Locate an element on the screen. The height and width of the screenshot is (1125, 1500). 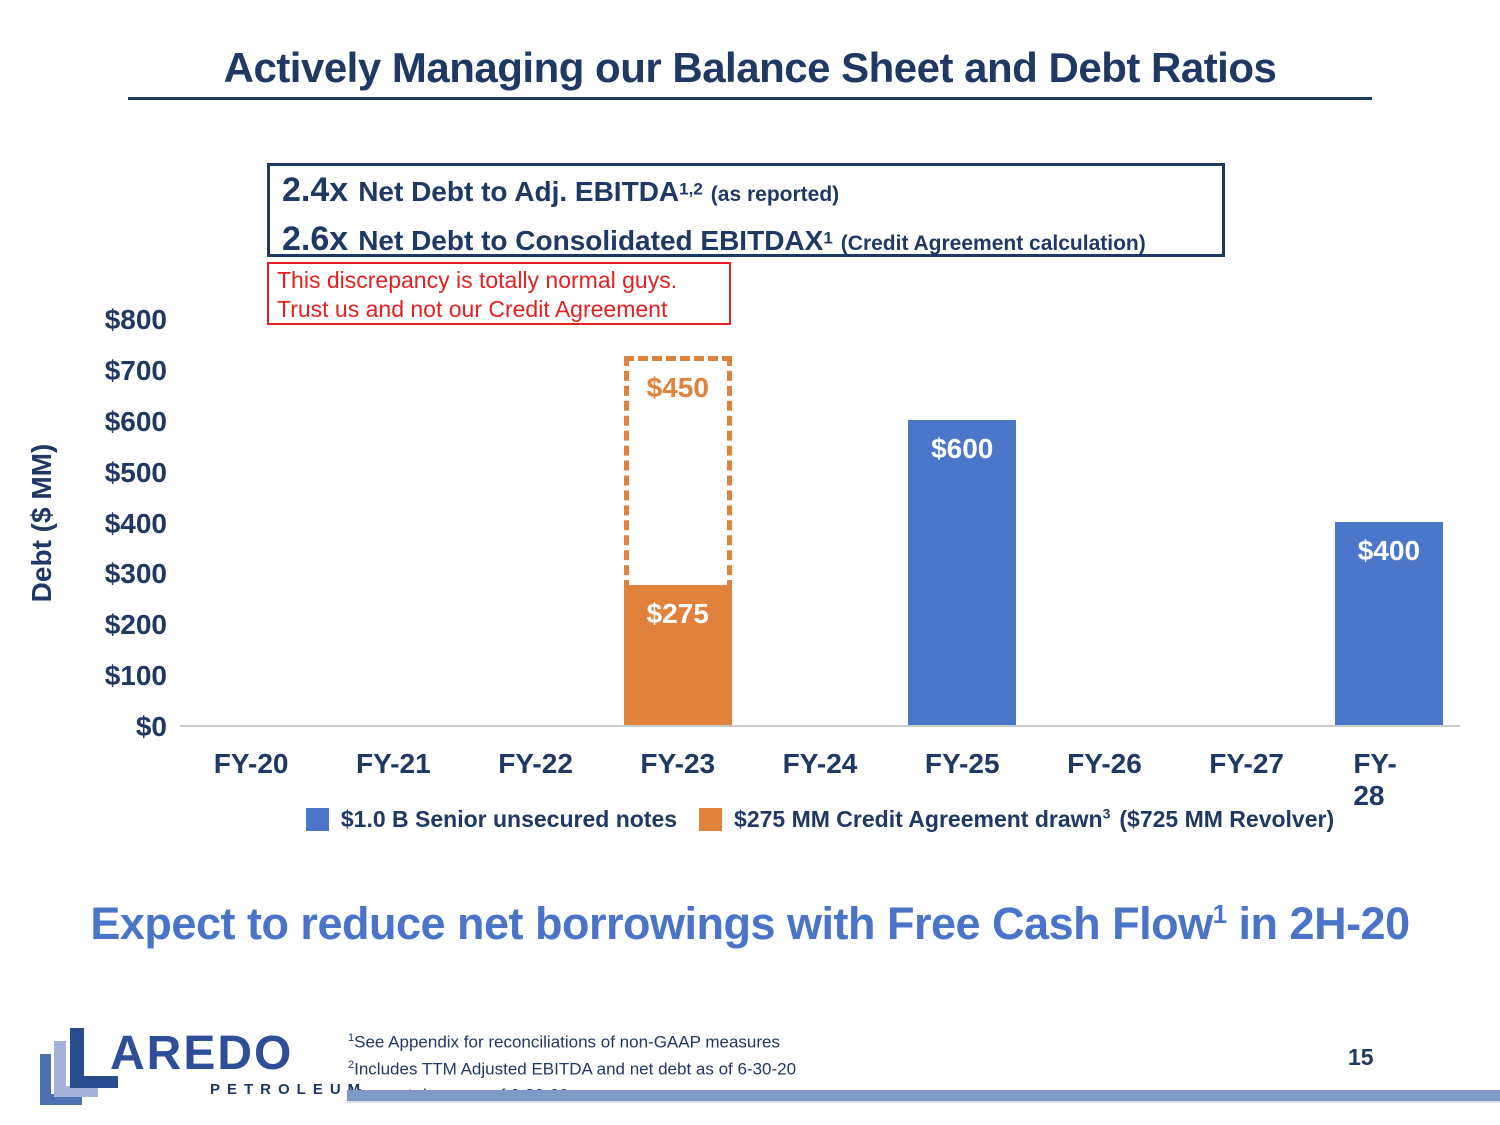
x-tick-label: FY-26 is located at coordinates (1104, 763).